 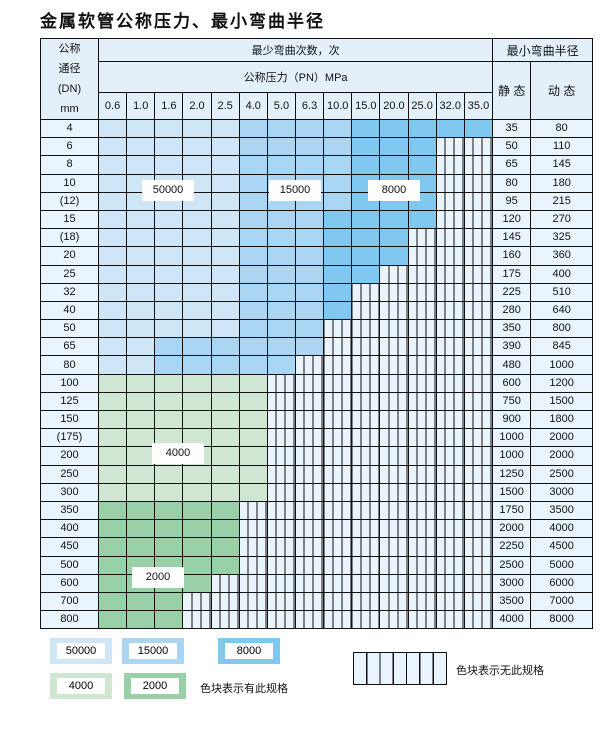 I want to click on dn-cell: 10, so click(x=69, y=183).